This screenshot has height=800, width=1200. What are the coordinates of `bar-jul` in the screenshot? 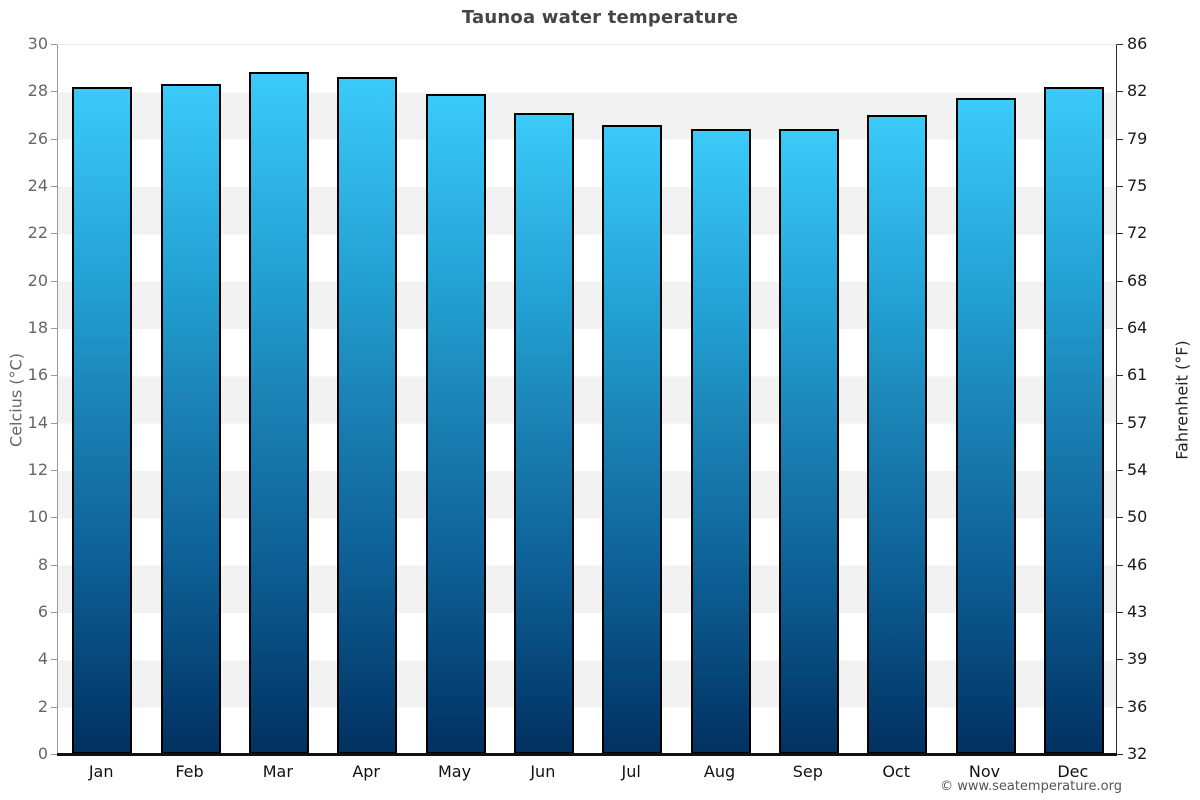 It's located at (632, 439).